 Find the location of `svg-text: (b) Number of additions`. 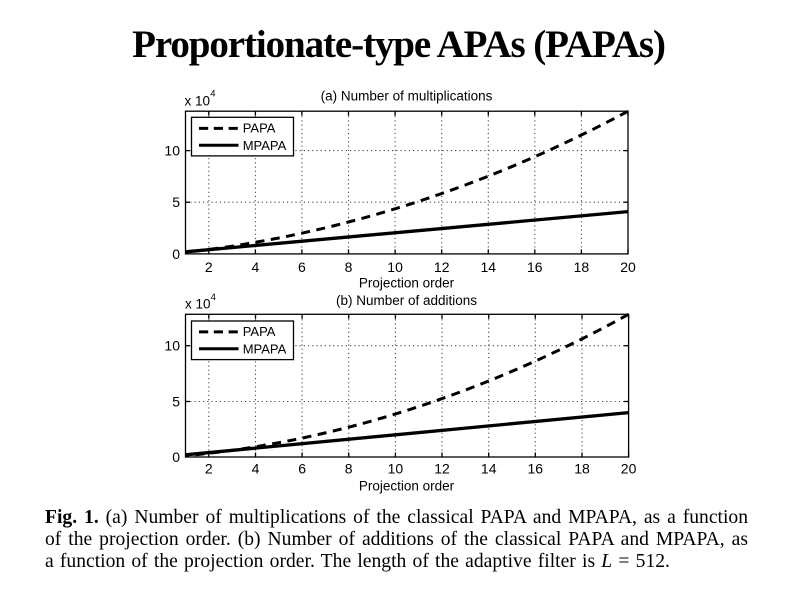

svg-text: (b) Number of additions is located at coordinates (406, 300).